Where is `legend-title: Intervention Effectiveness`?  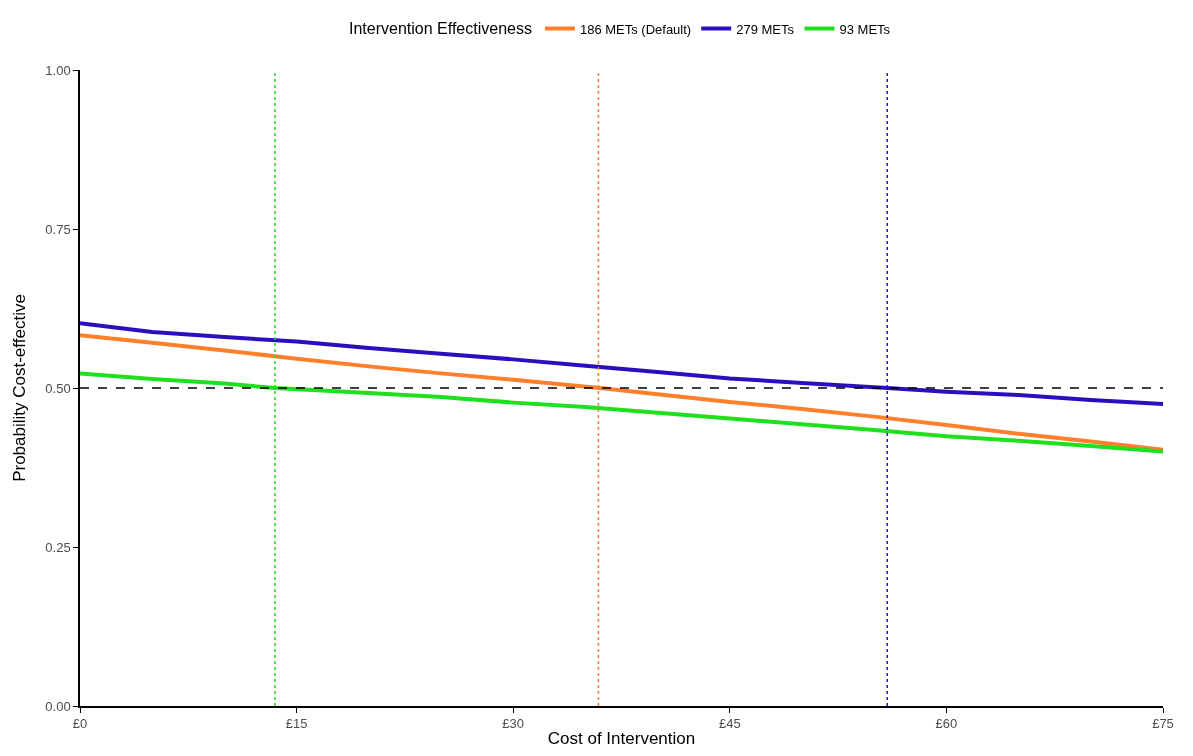 legend-title: Intervention Effectiveness is located at coordinates (440, 29).